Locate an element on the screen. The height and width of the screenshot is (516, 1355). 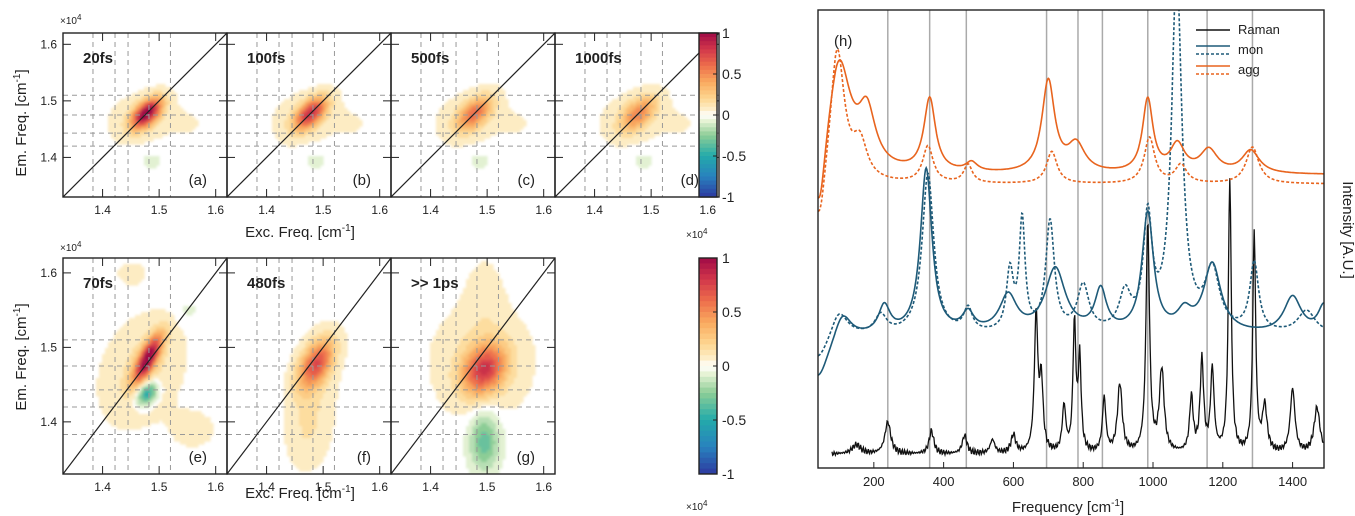
panel-time-label: >> 1ps is located at coordinates (435, 283).